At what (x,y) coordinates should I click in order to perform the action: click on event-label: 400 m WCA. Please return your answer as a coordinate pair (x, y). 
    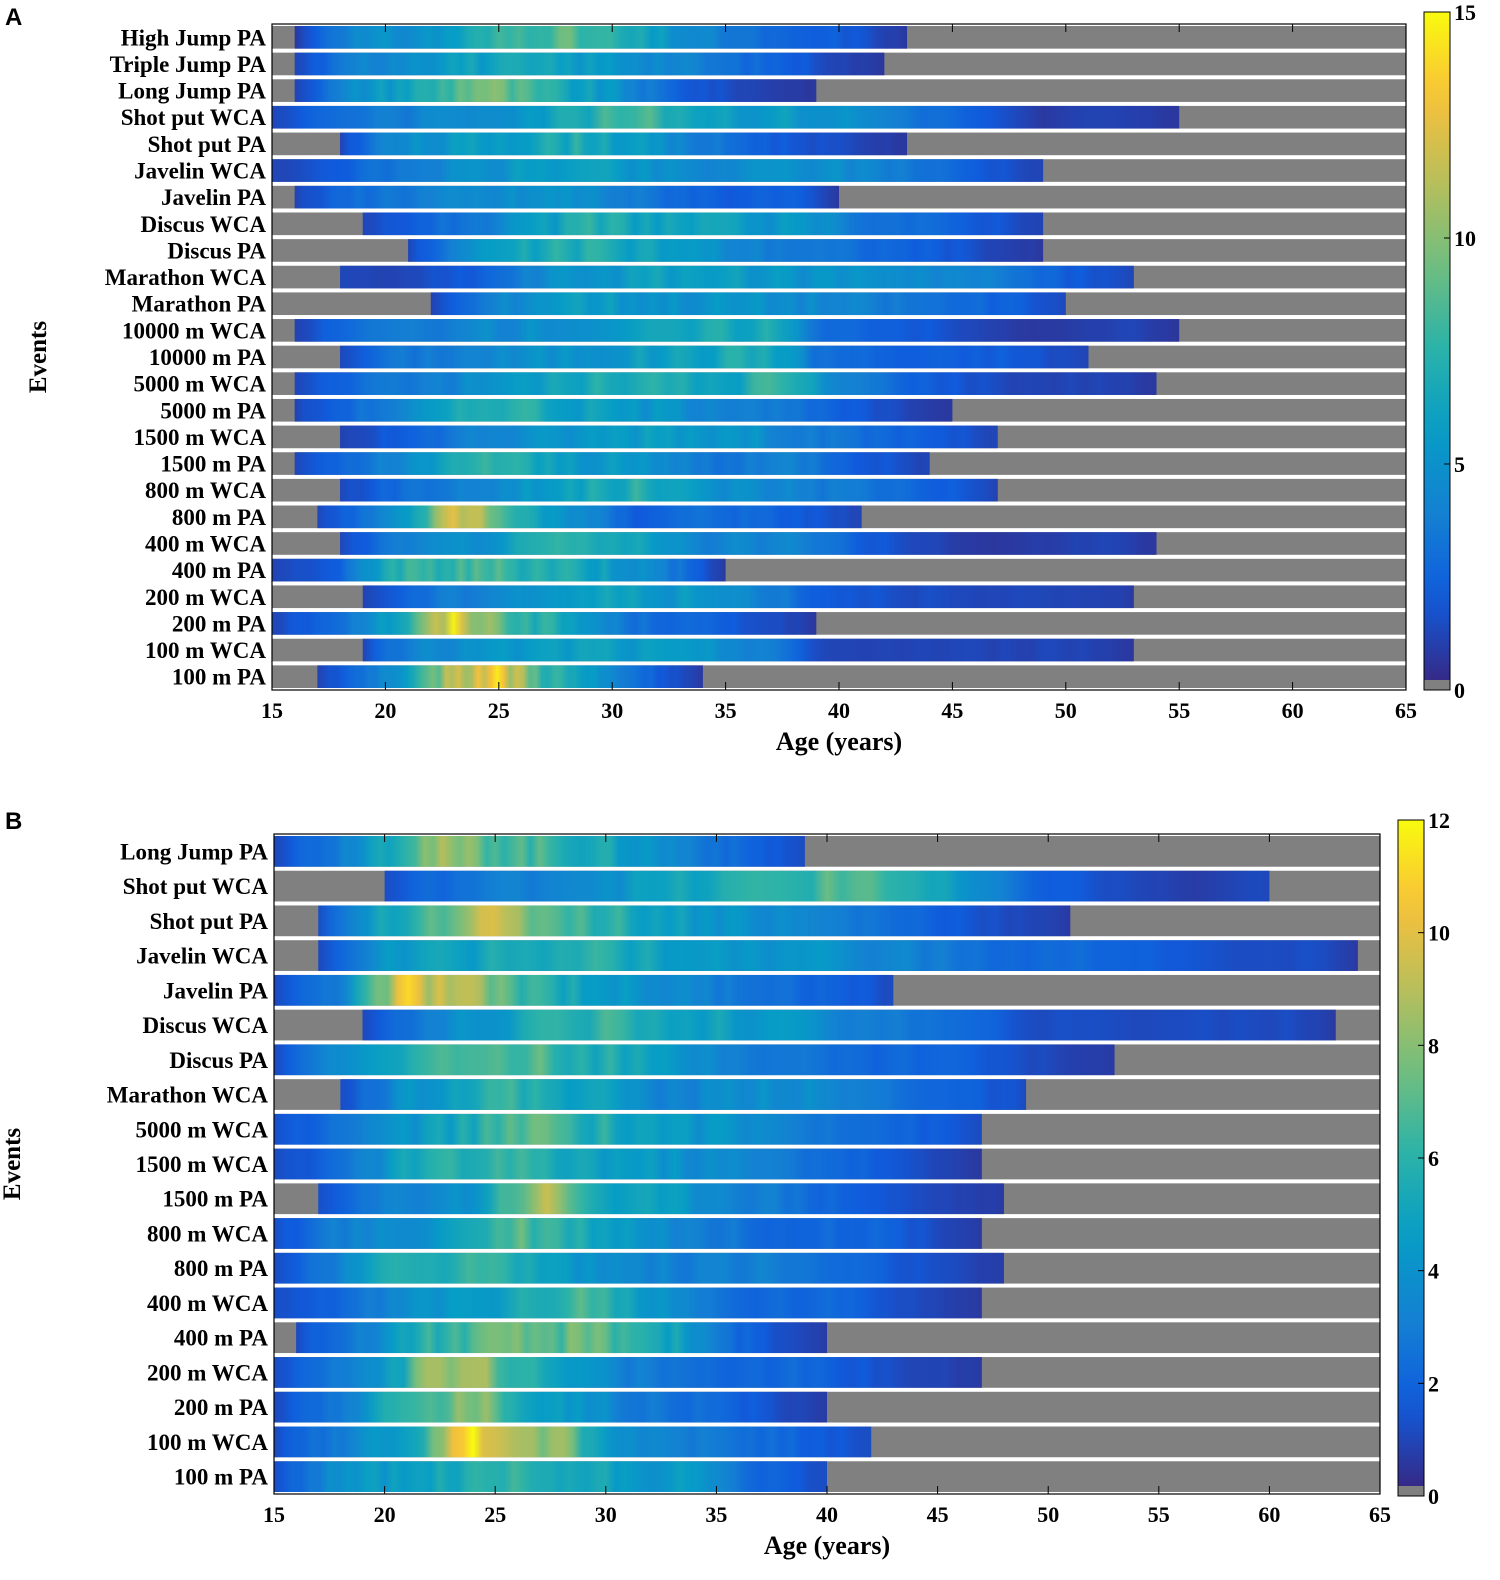
    Looking at the image, I should click on (205, 543).